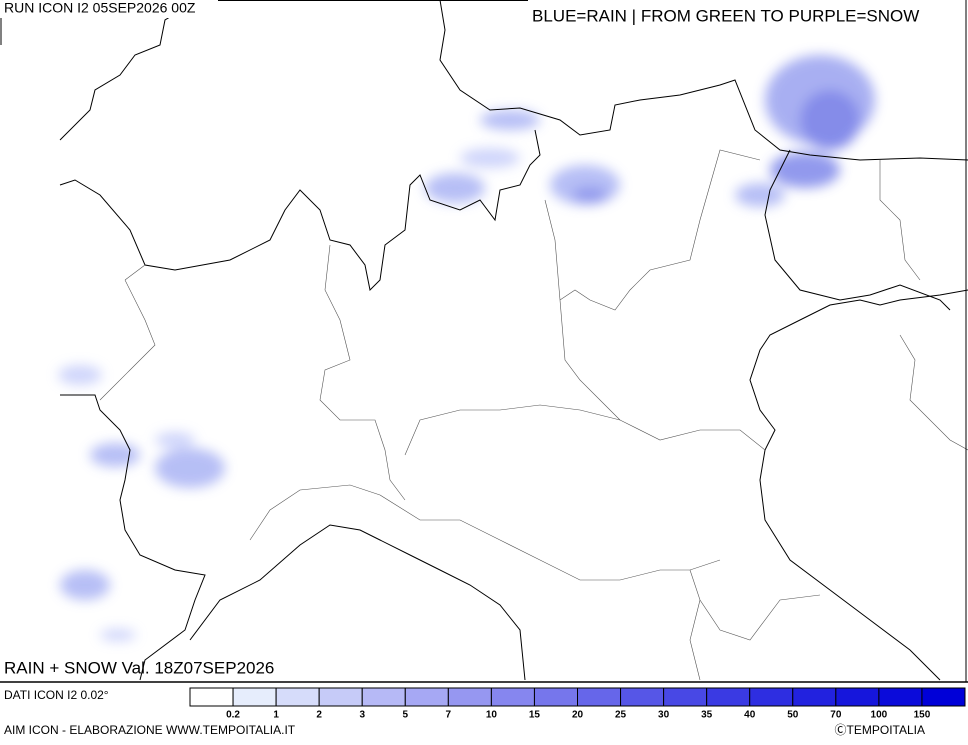  I want to click on scale-label: 100, so click(879, 715).